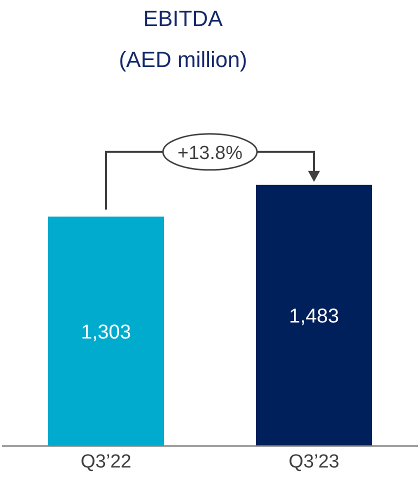  What do you see at coordinates (106, 461) in the screenshot?
I see `x-tick-label: Q3’22` at bounding box center [106, 461].